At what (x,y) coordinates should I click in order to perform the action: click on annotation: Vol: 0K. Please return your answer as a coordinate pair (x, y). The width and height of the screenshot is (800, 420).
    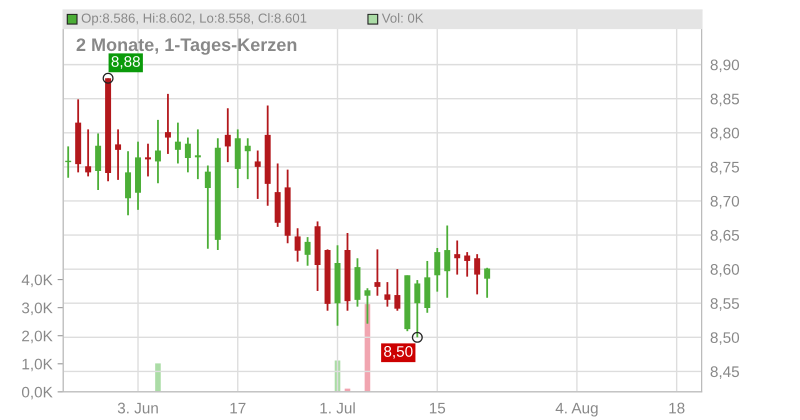
    Looking at the image, I should click on (403, 18).